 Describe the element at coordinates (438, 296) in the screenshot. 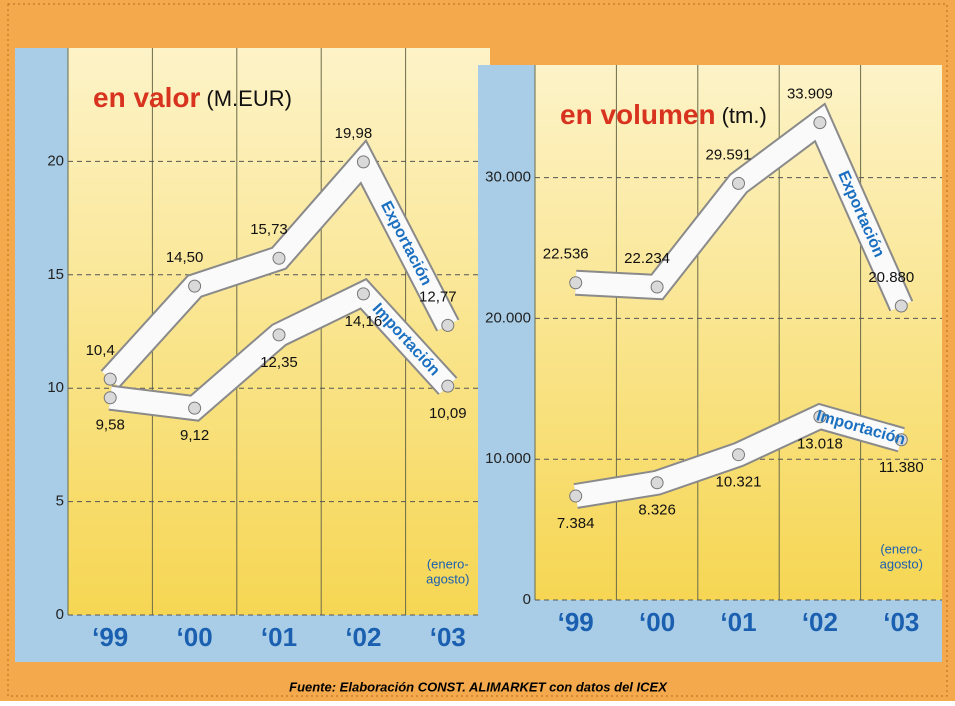

I see `value-label: 12,77` at that location.